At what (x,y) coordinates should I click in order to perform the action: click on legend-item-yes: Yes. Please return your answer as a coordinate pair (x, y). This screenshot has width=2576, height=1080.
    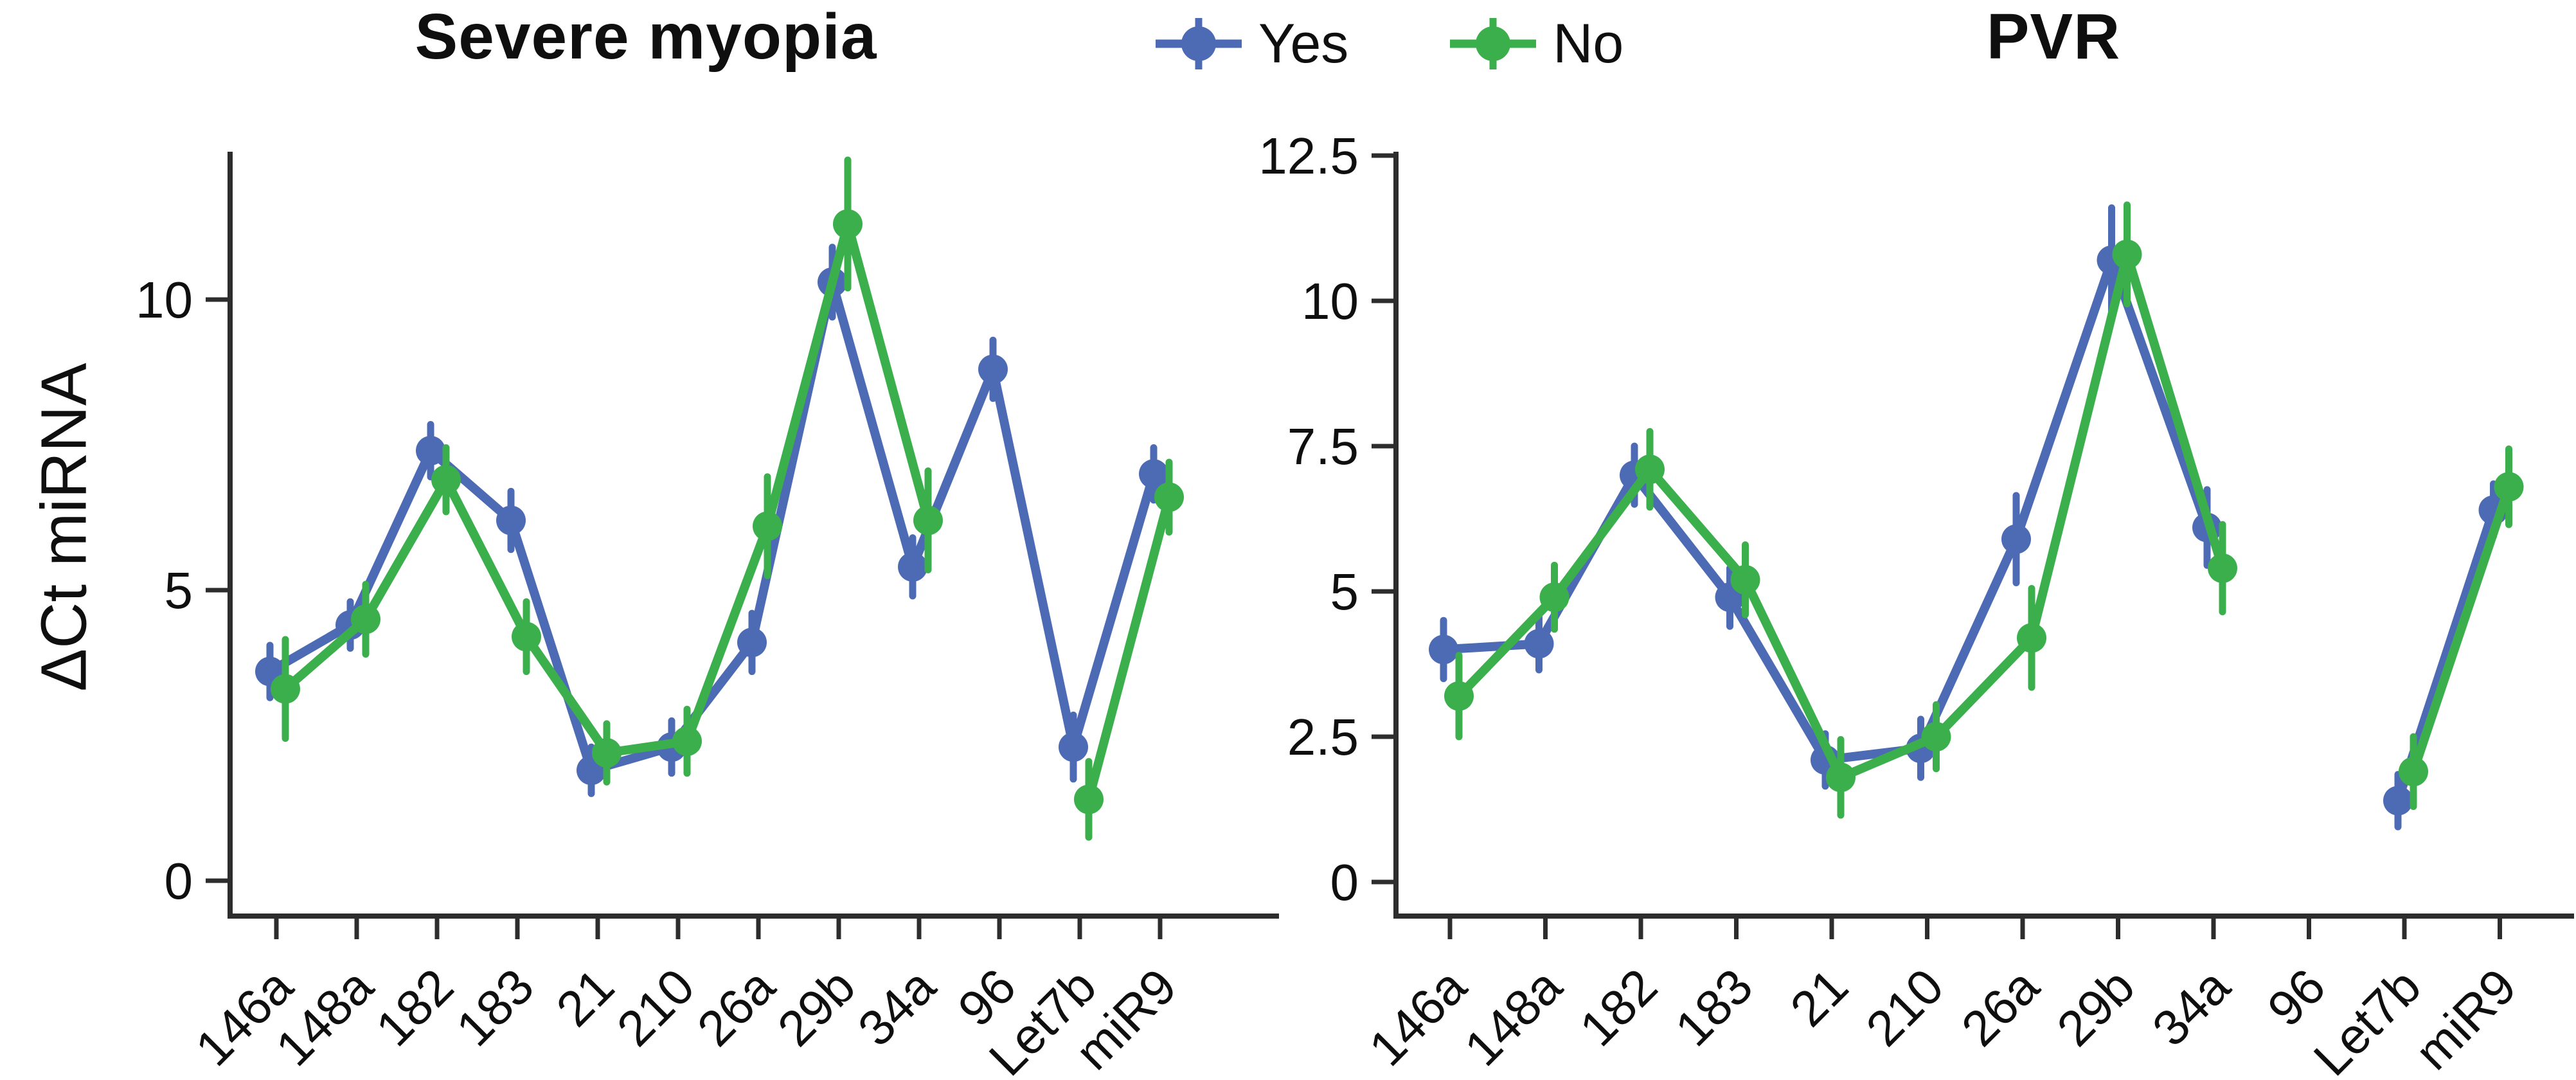
    Looking at the image, I should click on (1249, 44).